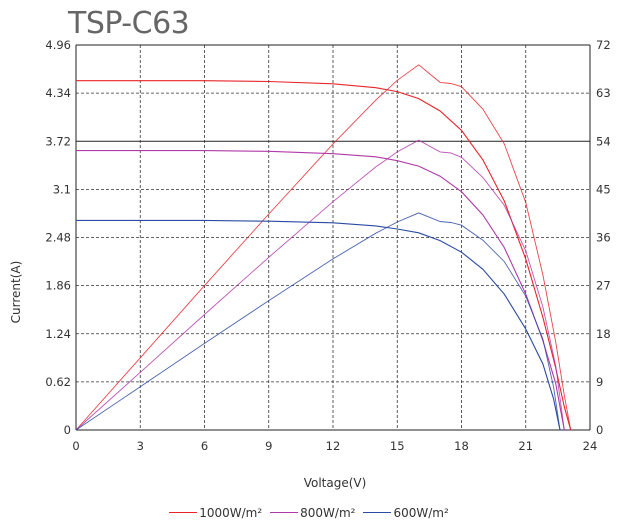  I want to click on y2-tick-label: 18, so click(603, 334).